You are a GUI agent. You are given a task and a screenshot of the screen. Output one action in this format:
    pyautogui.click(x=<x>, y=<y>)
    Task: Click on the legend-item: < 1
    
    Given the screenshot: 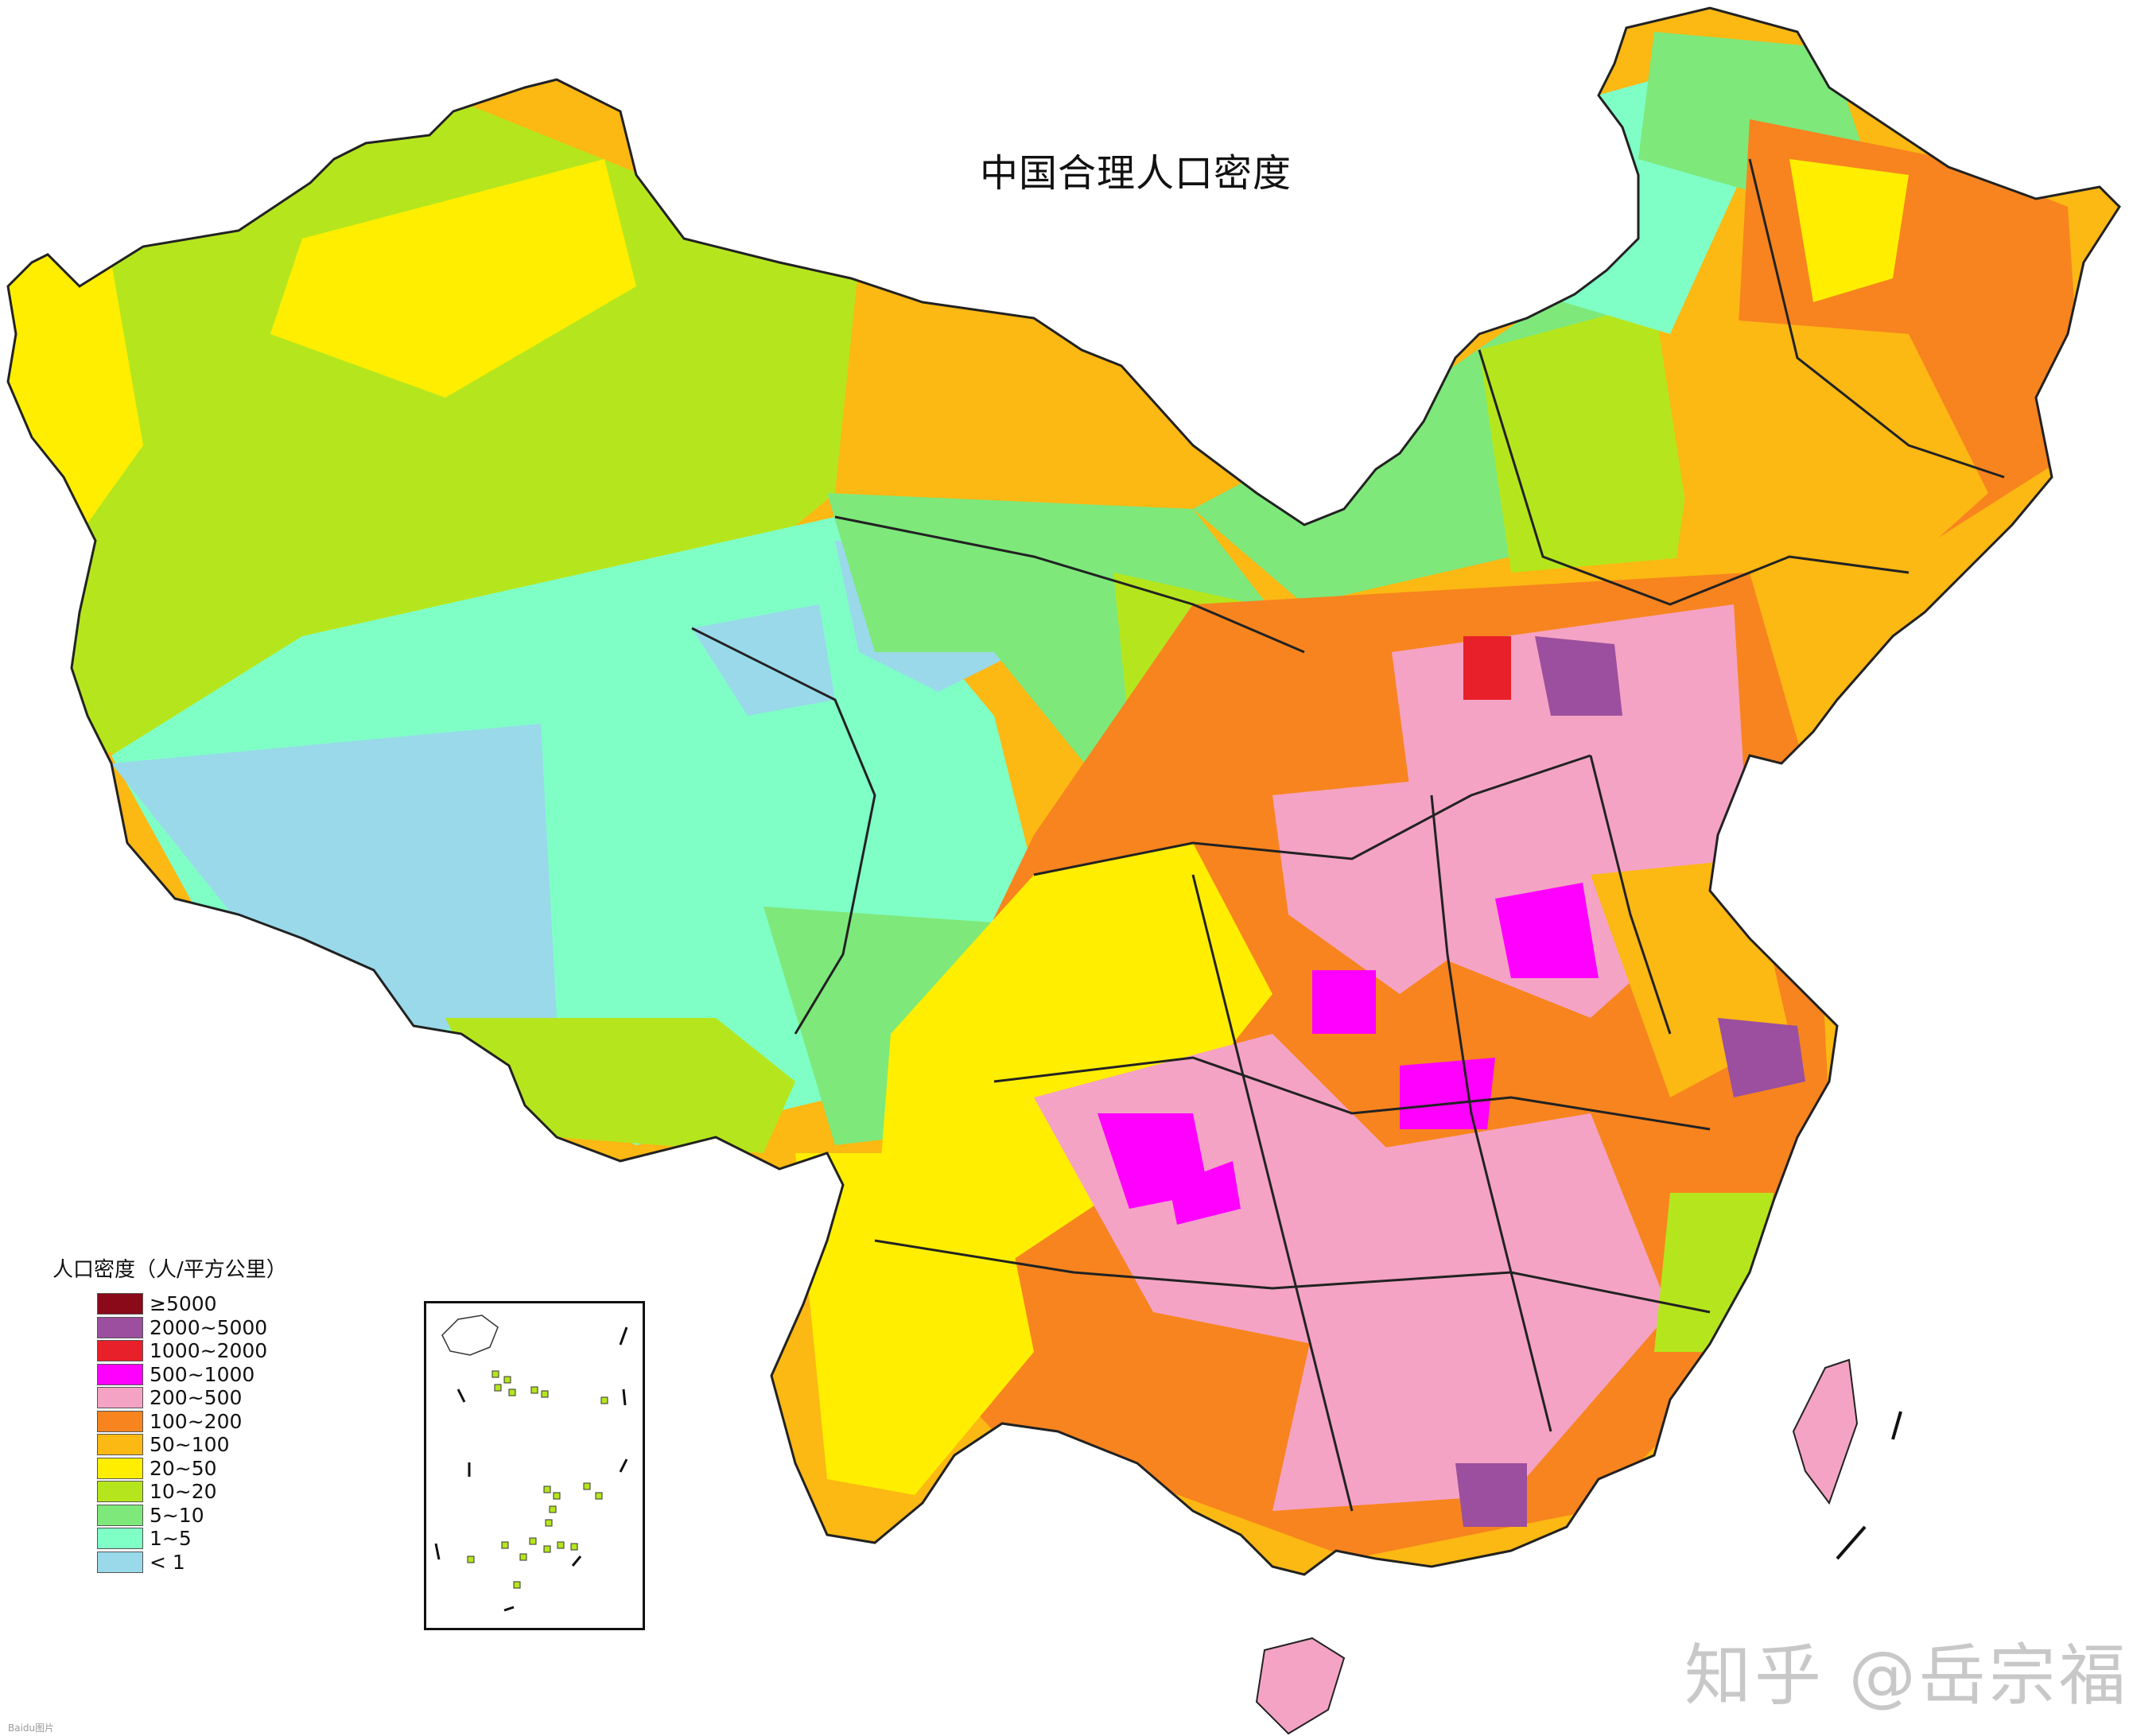 What is the action you would take?
    pyautogui.click(x=192, y=1563)
    